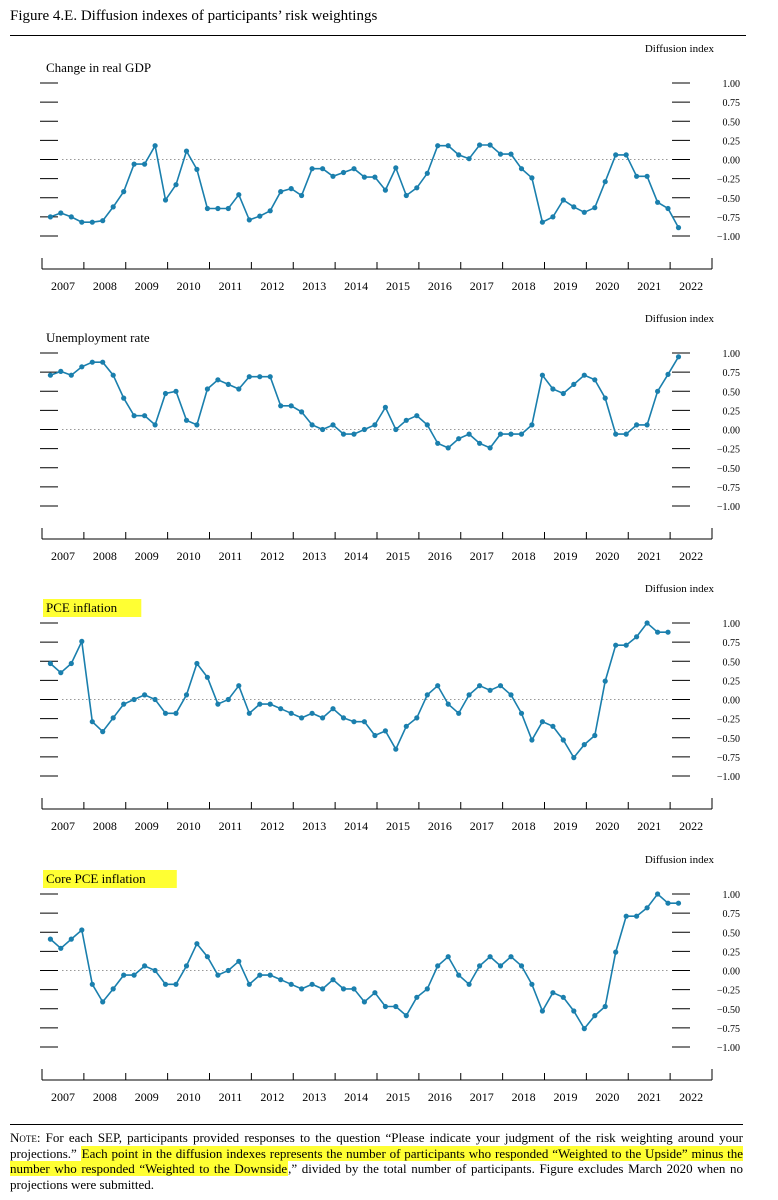 The image size is (778, 1200). Describe the element at coordinates (732, 84) in the screenshot. I see `y-tick-label: 1.00` at that location.